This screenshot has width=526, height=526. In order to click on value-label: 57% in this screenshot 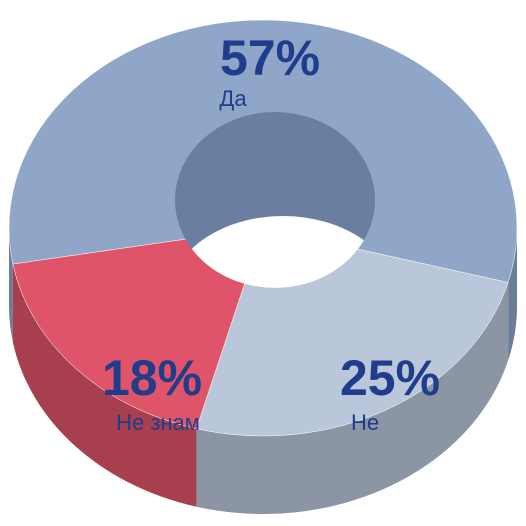, I will do `click(270, 58)`.